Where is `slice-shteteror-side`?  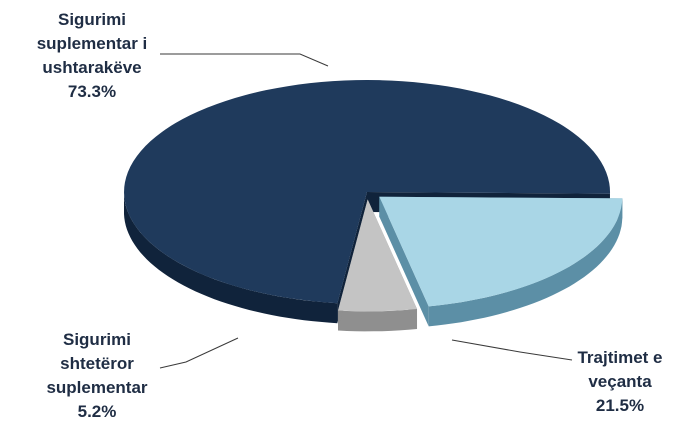
slice-shteteror-side is located at coordinates (377, 320).